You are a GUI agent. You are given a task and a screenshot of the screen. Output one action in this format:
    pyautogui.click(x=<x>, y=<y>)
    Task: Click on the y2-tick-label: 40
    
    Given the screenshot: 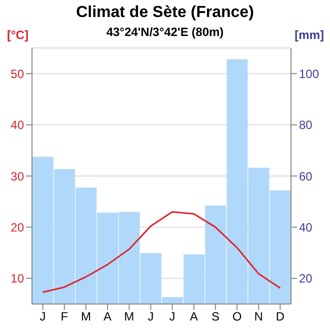 What is the action you would take?
    pyautogui.click(x=306, y=227)
    